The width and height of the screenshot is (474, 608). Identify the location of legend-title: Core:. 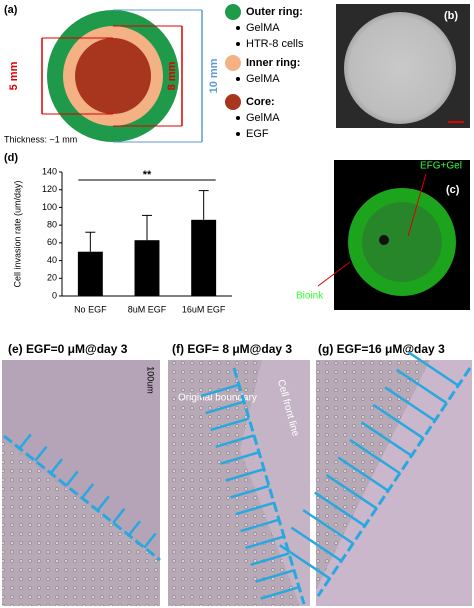
(260, 102).